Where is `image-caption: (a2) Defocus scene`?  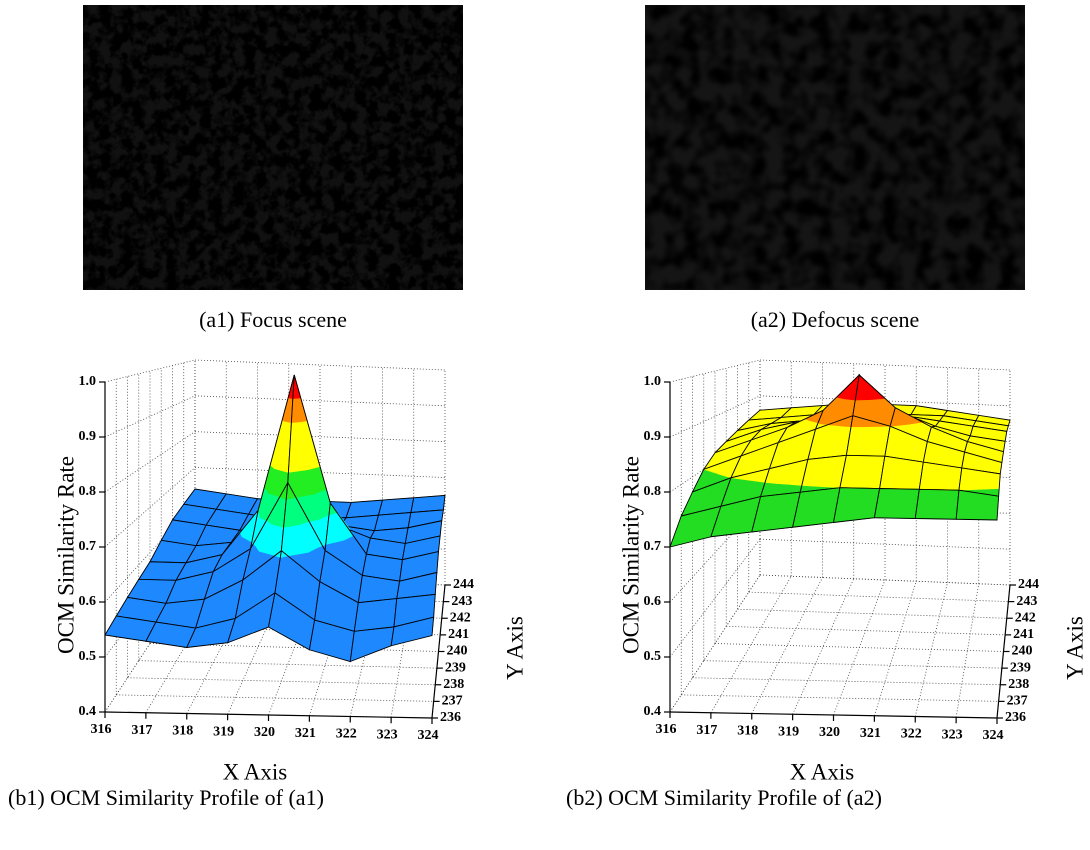
image-caption: (a2) Defocus scene is located at coordinates (835, 319).